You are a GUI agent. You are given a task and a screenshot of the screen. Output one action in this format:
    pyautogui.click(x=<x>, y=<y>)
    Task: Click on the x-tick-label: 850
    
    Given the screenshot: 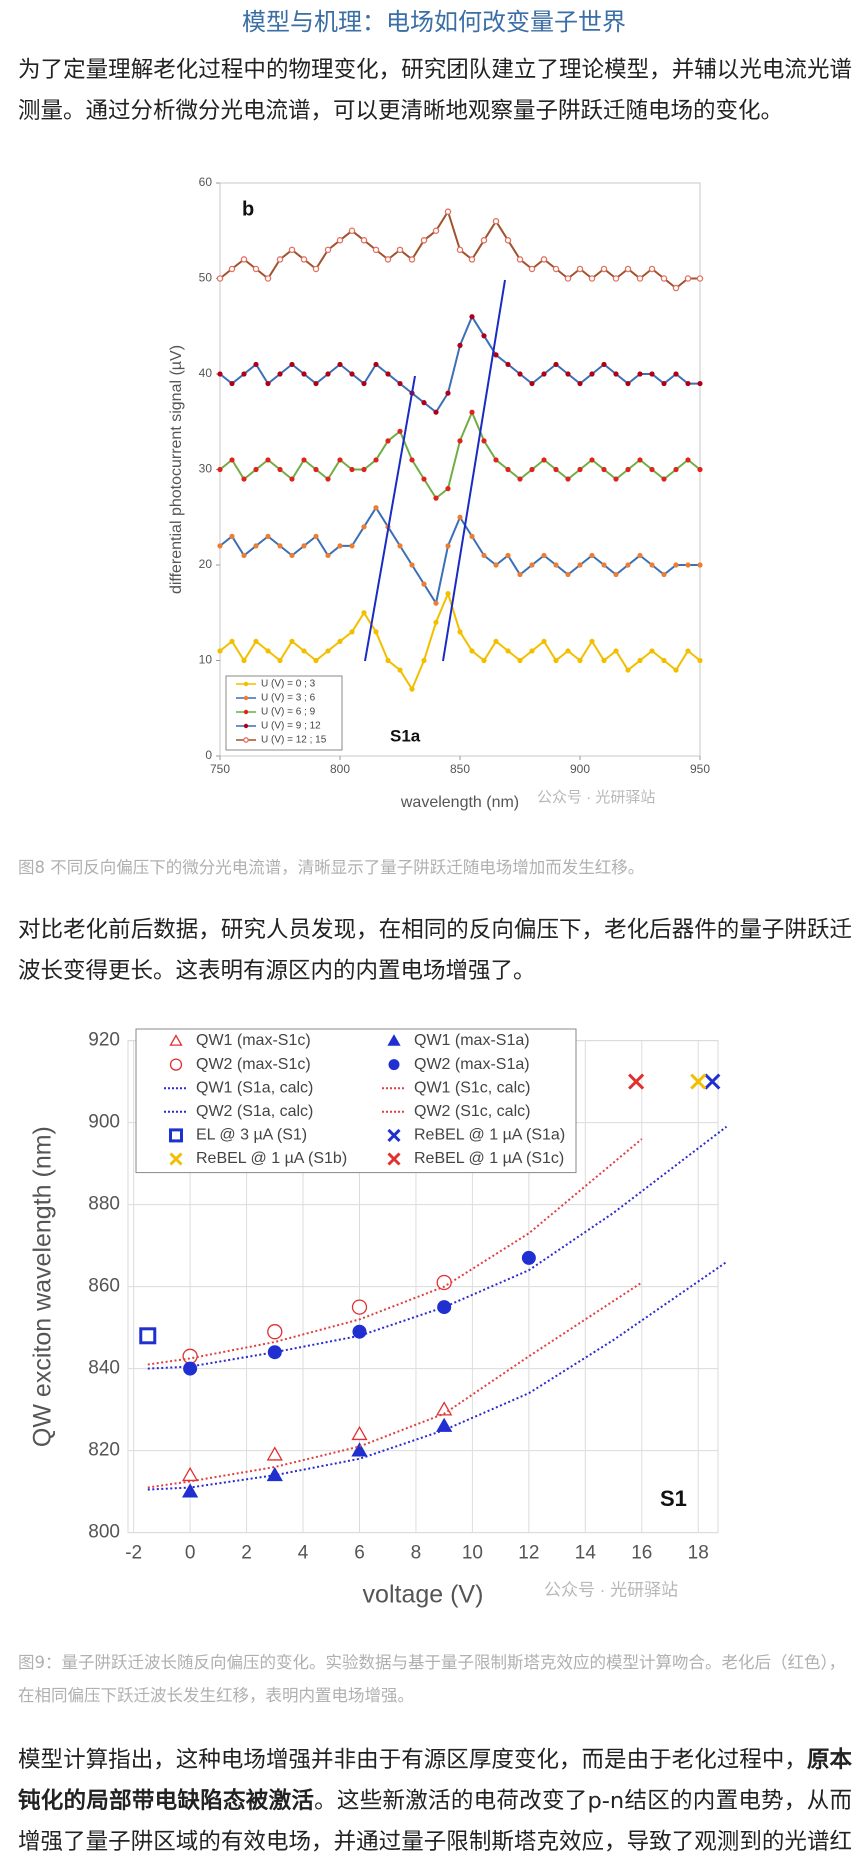 What is the action you would take?
    pyautogui.click(x=460, y=769)
    